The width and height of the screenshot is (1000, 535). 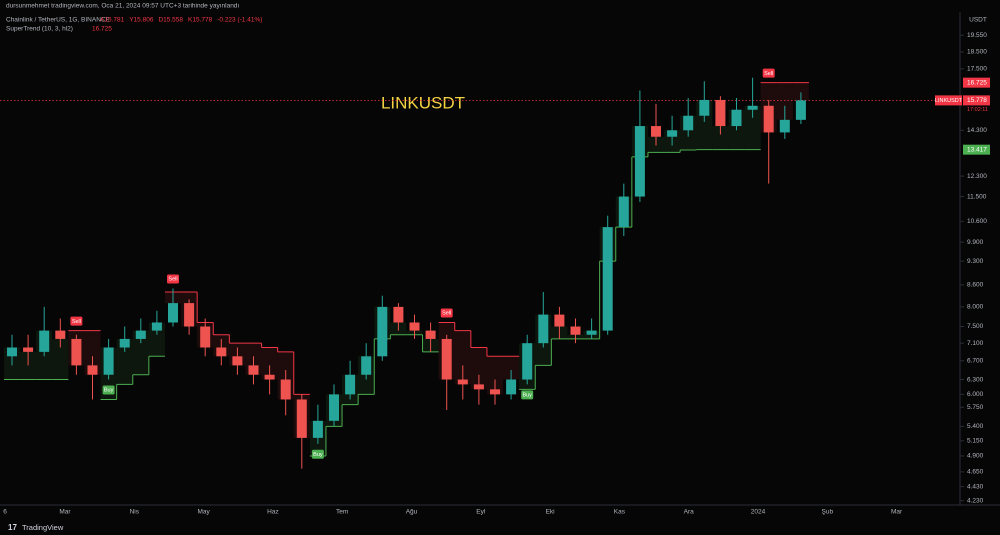 What do you see at coordinates (112, 20) in the screenshot?
I see `ohlc-value: A15.781` at bounding box center [112, 20].